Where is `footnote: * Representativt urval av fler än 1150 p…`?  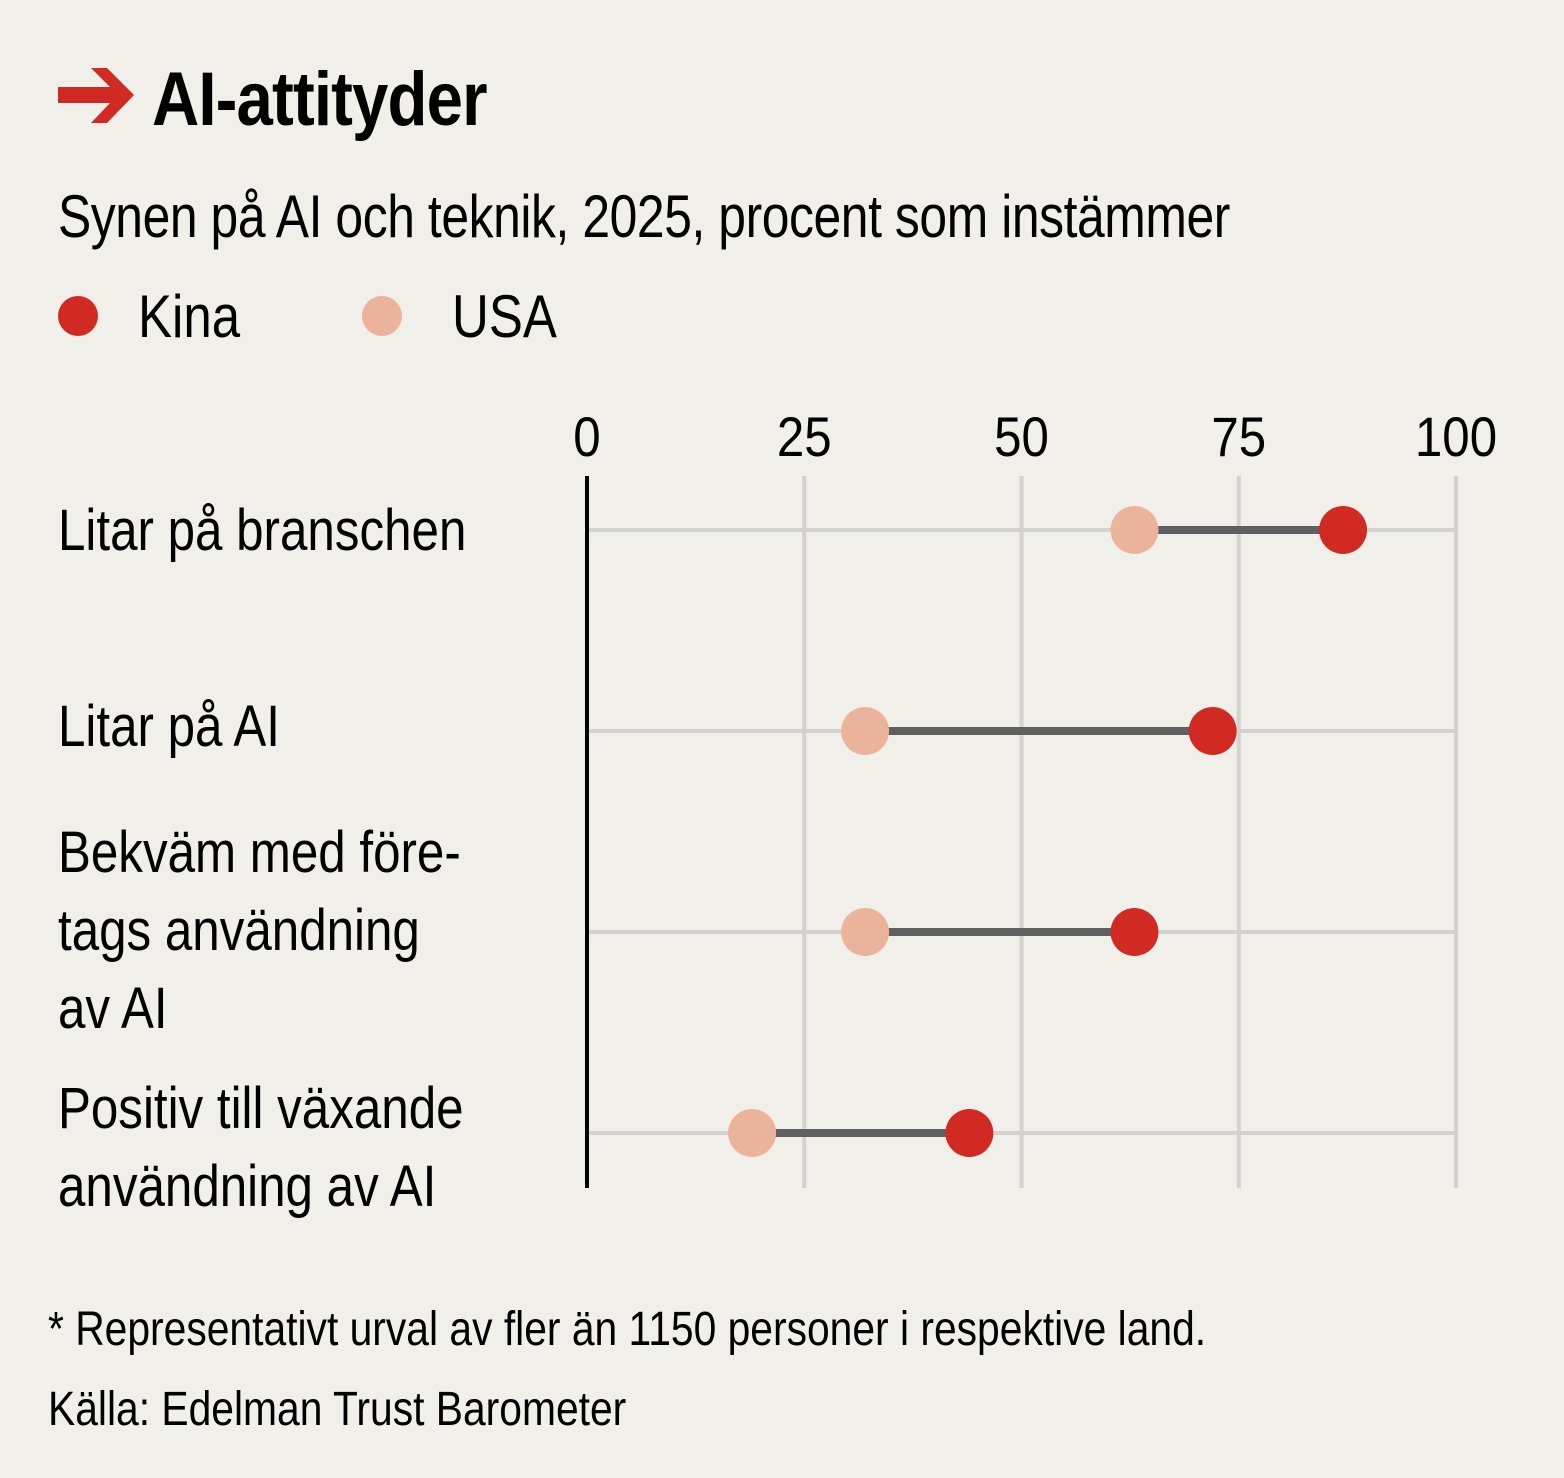 footnote: * Representativt urval av fler än 1150 p… is located at coordinates (627, 1329).